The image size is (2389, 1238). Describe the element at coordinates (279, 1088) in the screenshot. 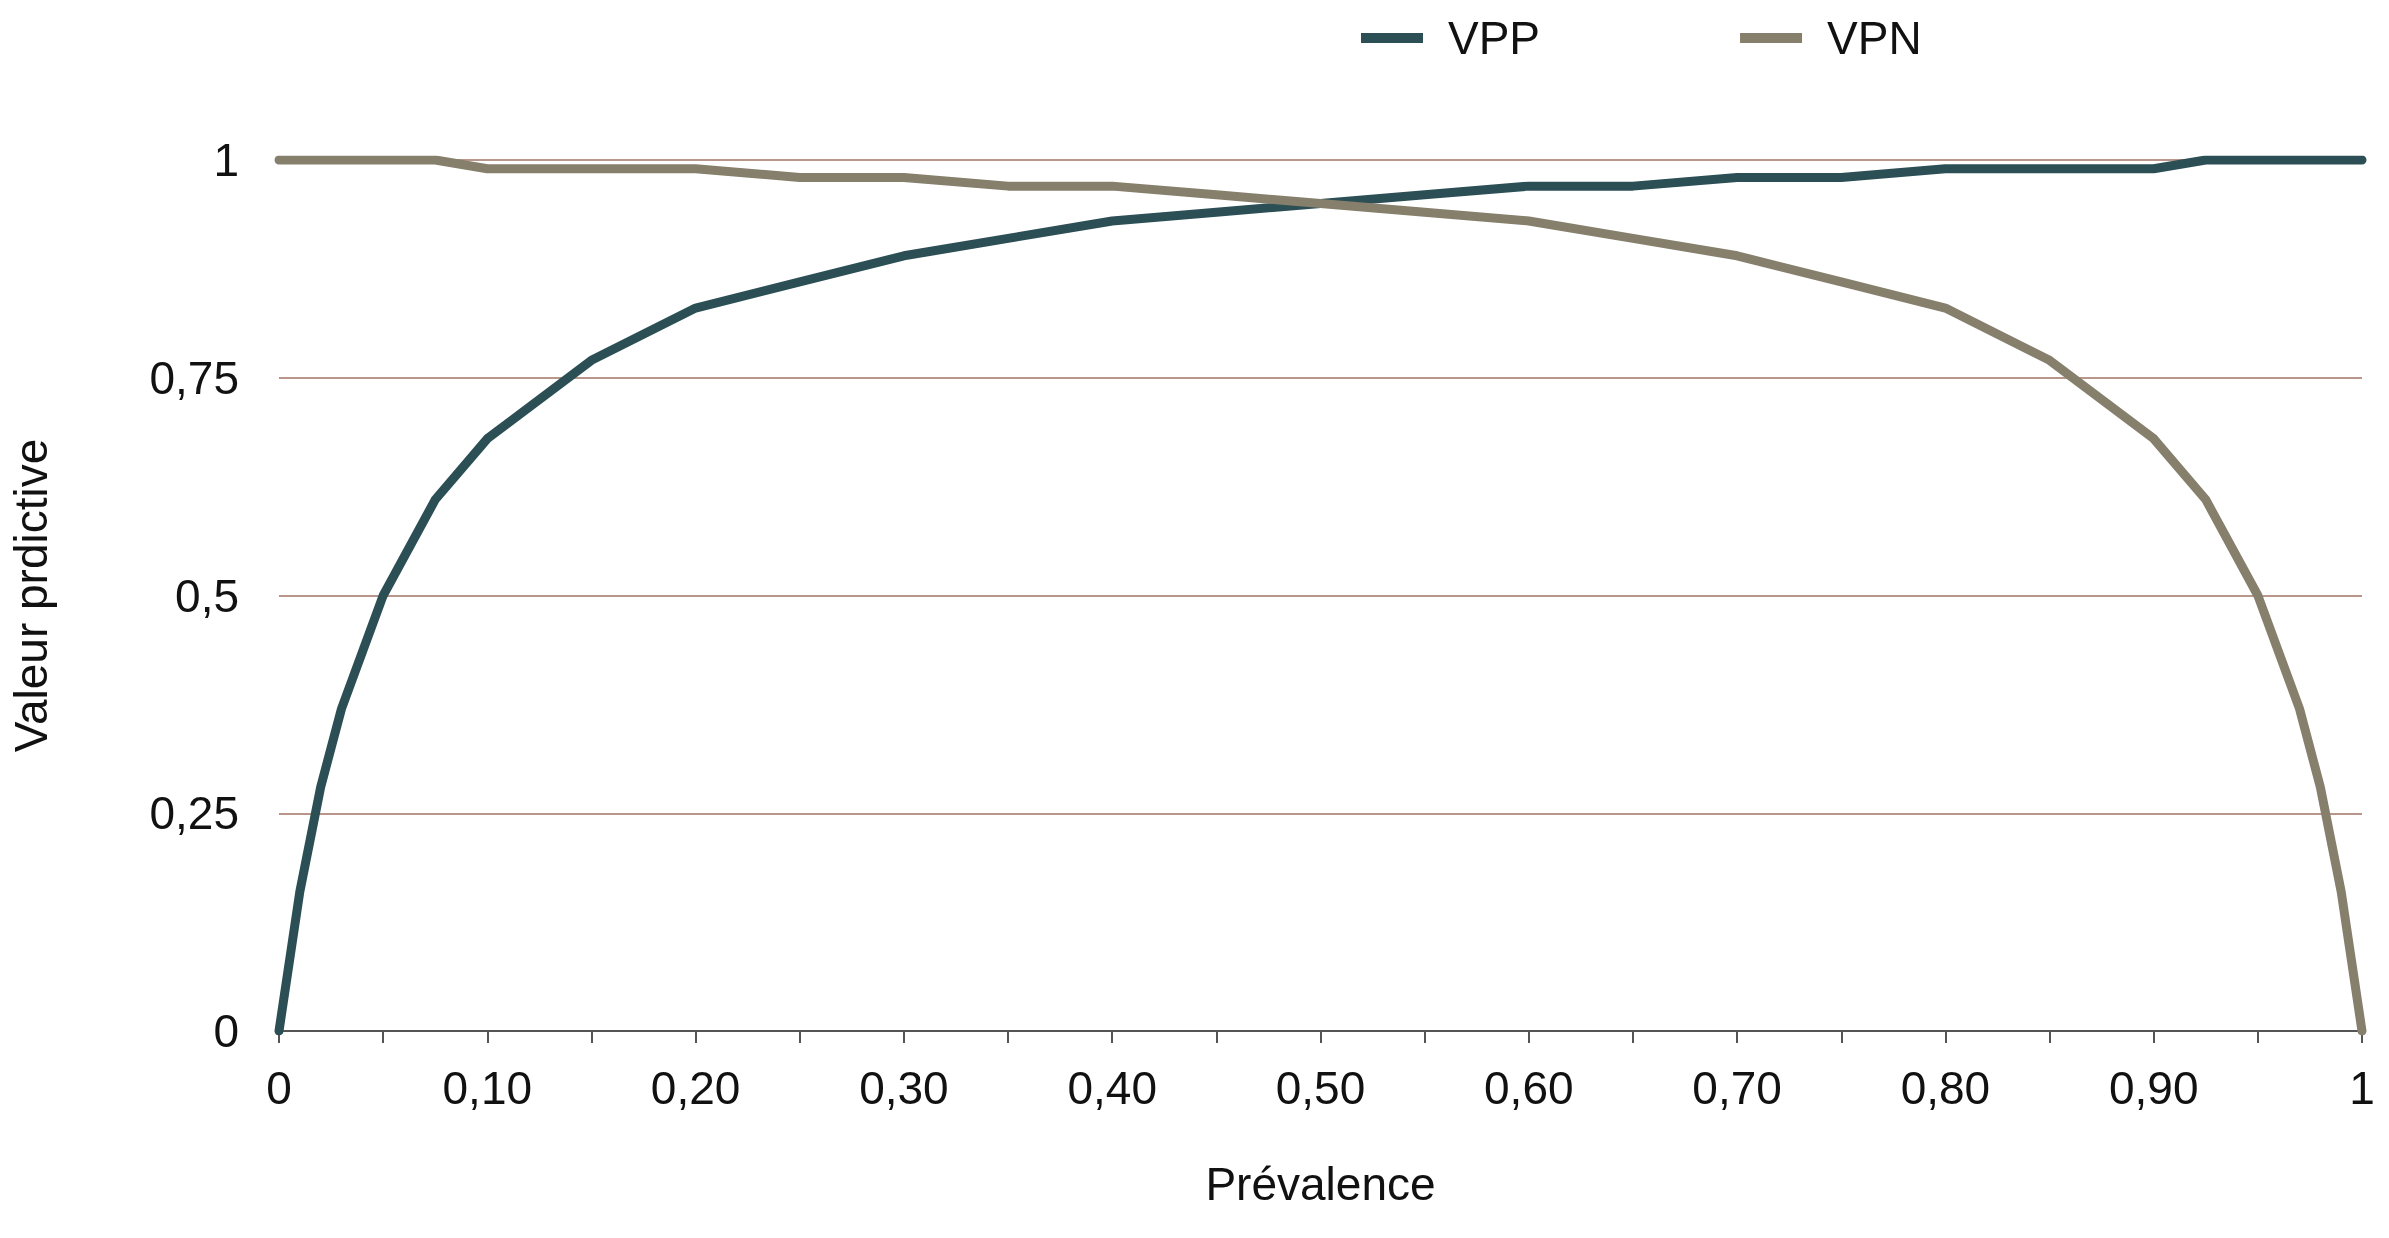

I see `x-tick-label: 0` at that location.